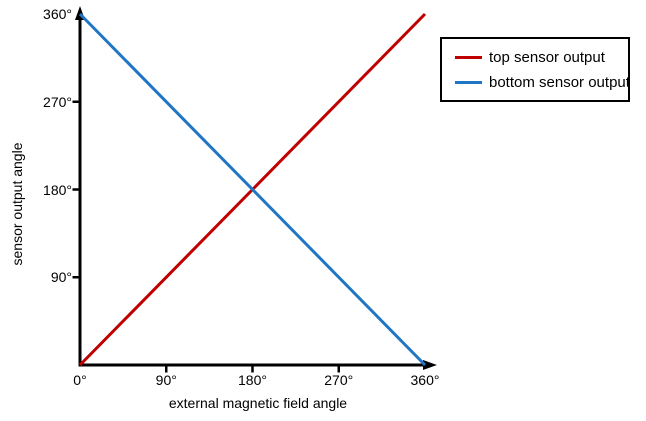  I want to click on y-tick-label: 360°, so click(57, 14).